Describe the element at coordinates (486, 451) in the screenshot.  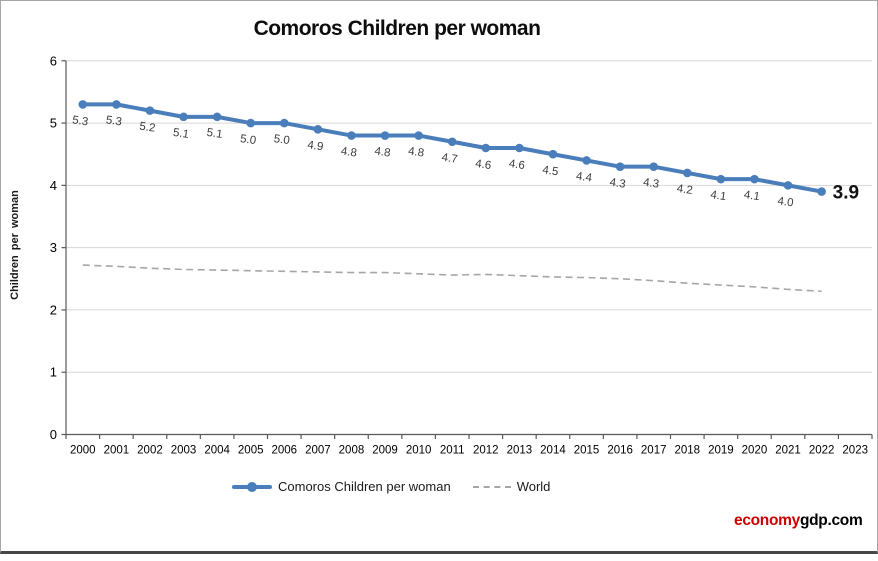
I see `x-tick-label: 2012` at that location.